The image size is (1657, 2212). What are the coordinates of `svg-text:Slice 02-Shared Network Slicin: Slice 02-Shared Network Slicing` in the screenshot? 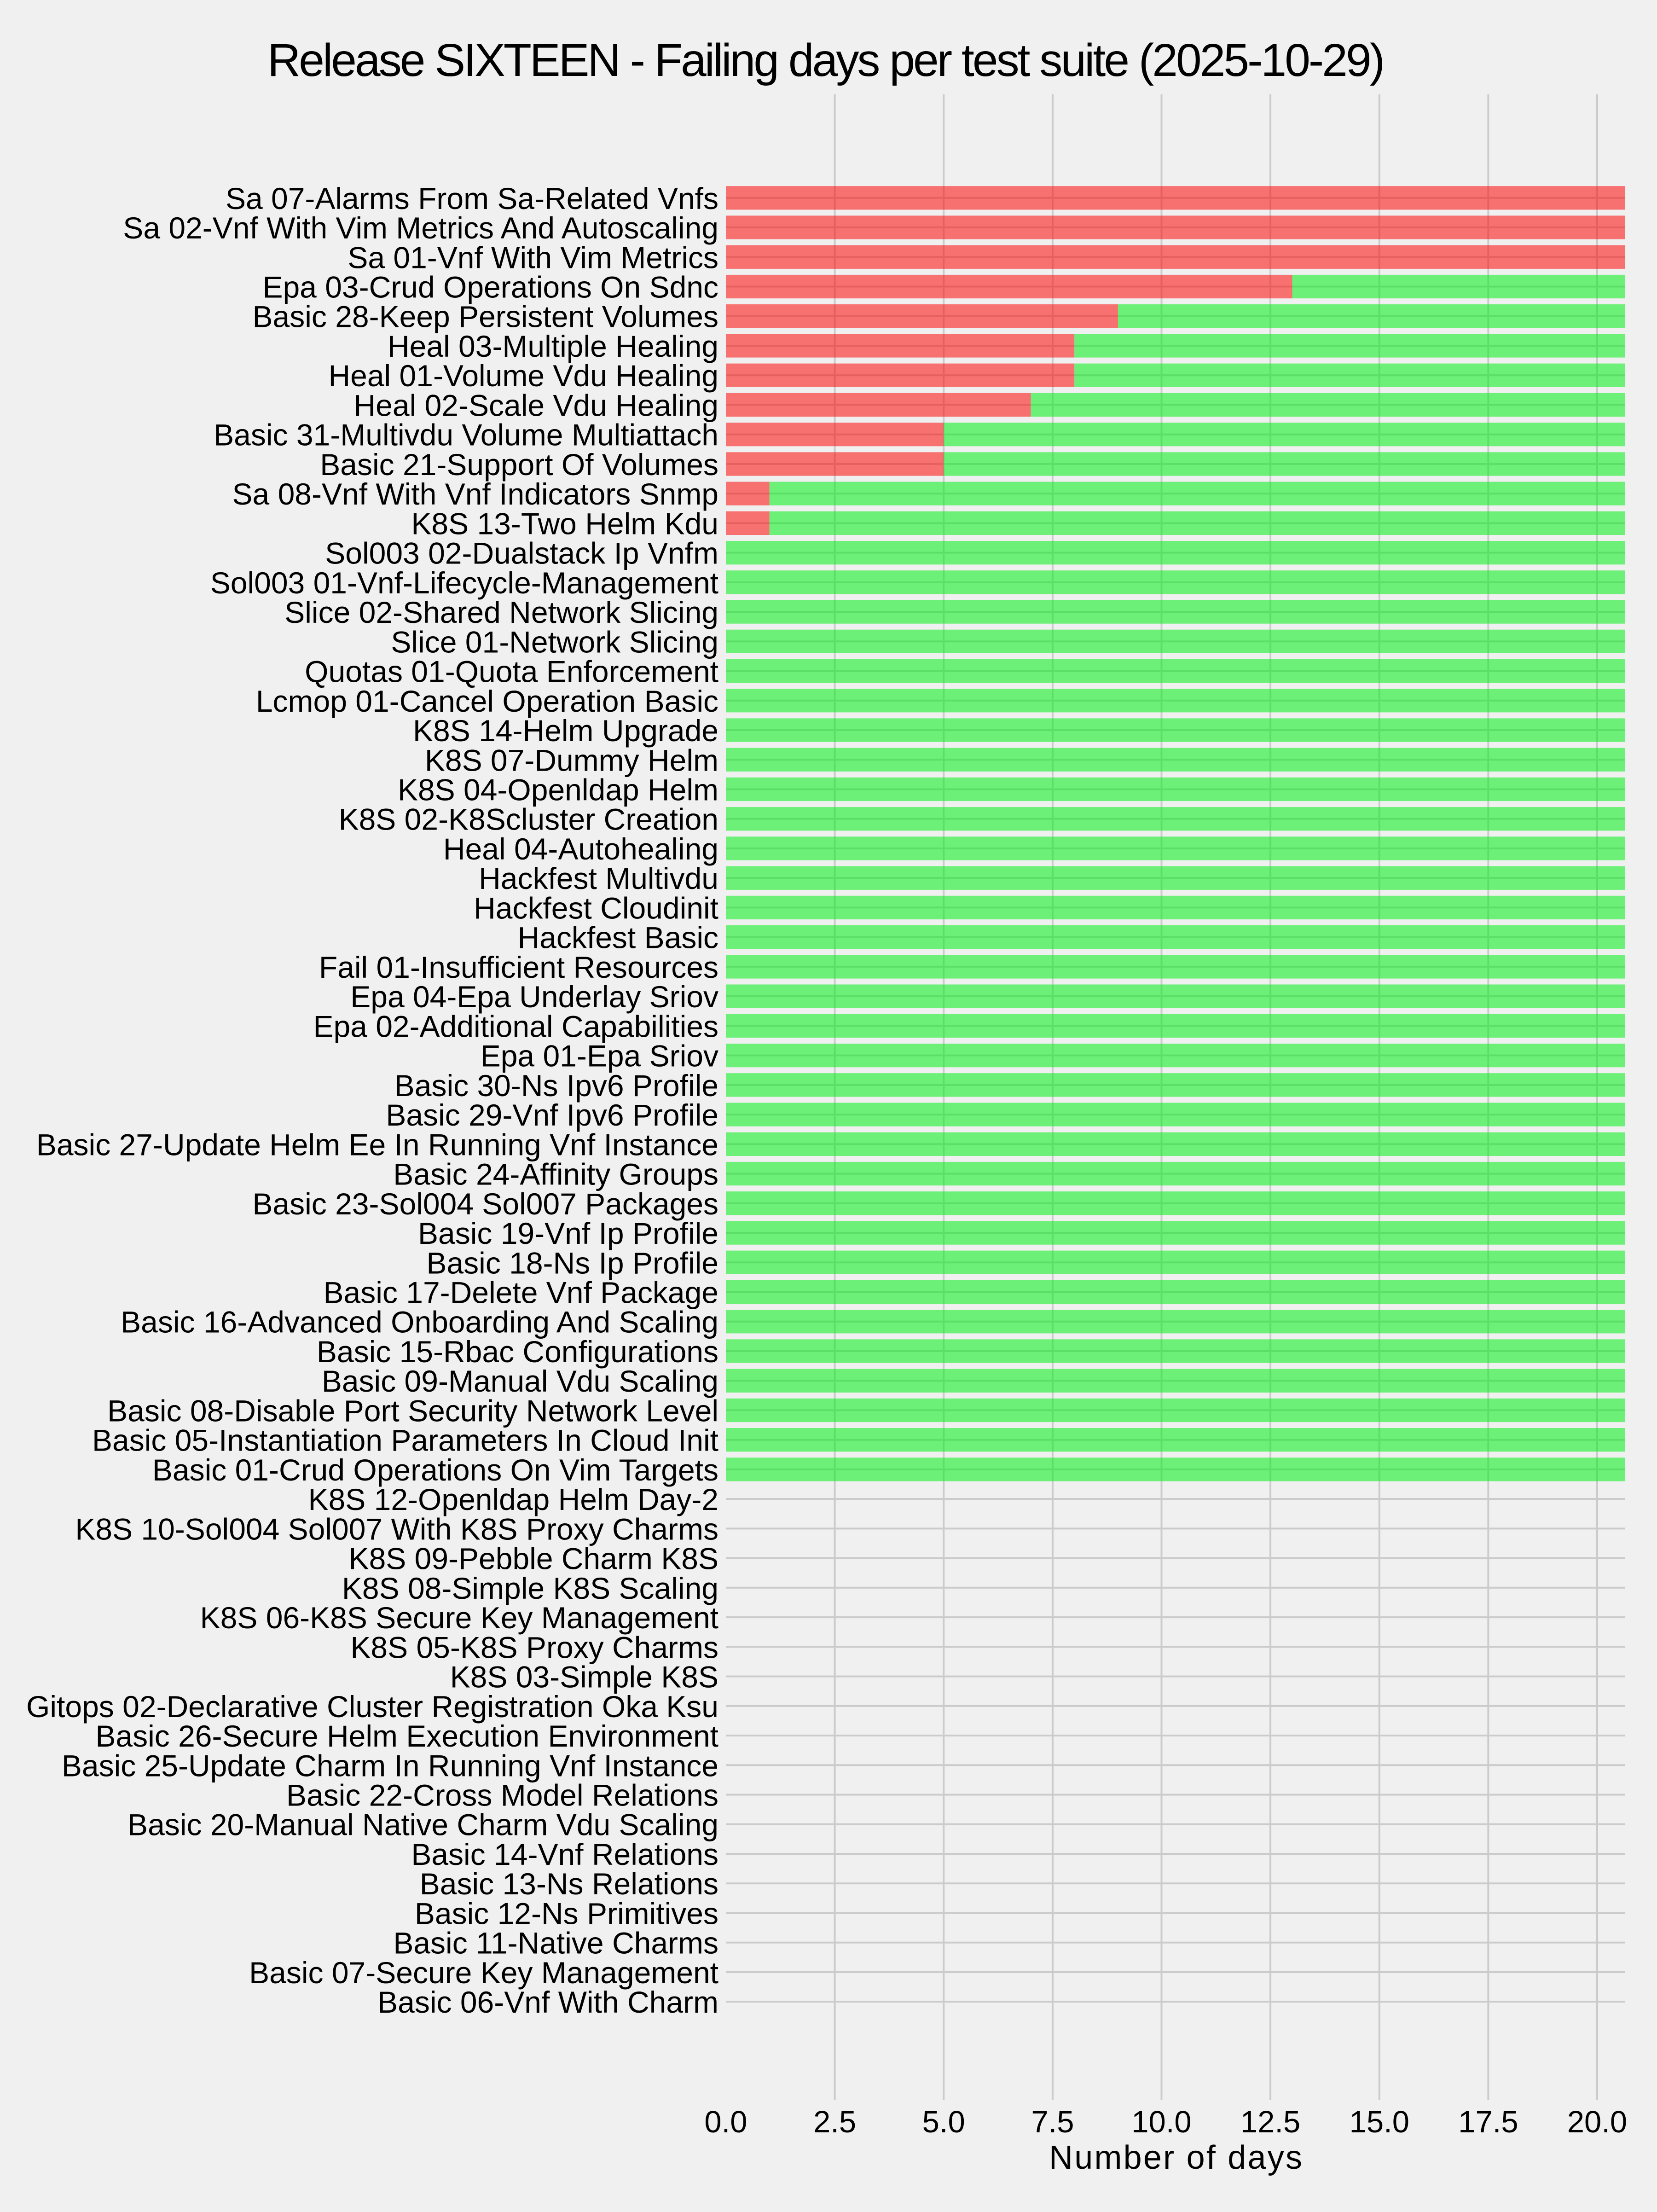 It's located at (501, 612).